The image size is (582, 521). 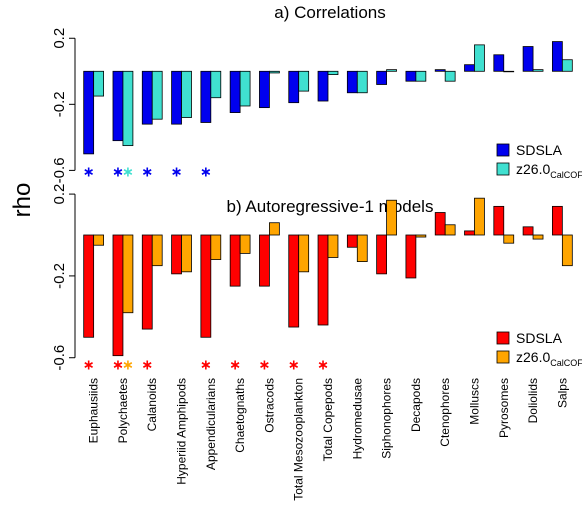 What do you see at coordinates (474, 401) in the screenshot?
I see `x-tick-label: Molluscs` at bounding box center [474, 401].